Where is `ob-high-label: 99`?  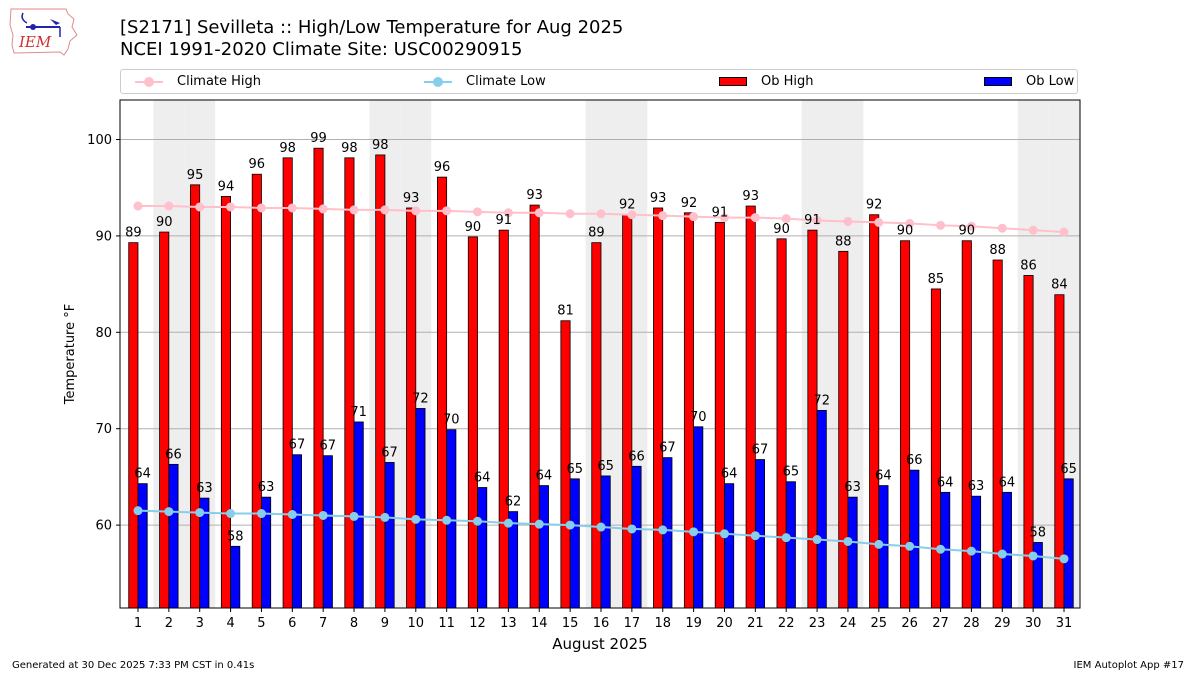
ob-high-label: 99 is located at coordinates (318, 138).